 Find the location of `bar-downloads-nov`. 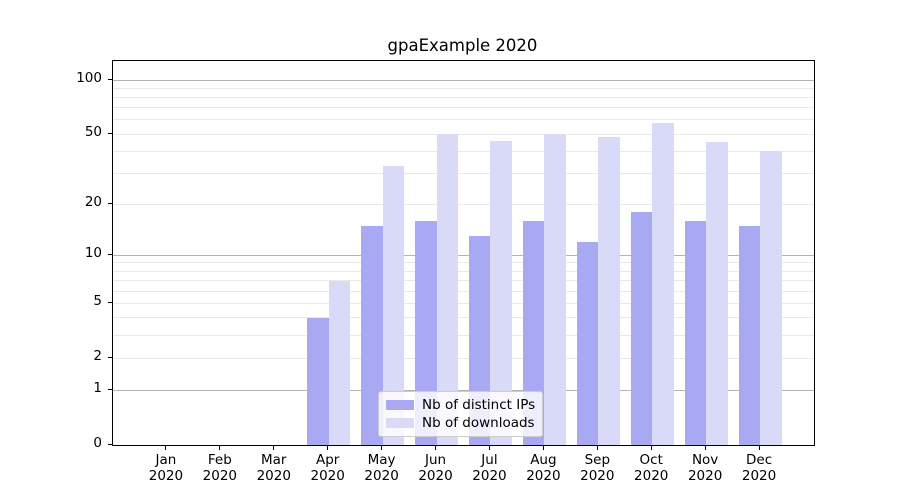

bar-downloads-nov is located at coordinates (717, 293).